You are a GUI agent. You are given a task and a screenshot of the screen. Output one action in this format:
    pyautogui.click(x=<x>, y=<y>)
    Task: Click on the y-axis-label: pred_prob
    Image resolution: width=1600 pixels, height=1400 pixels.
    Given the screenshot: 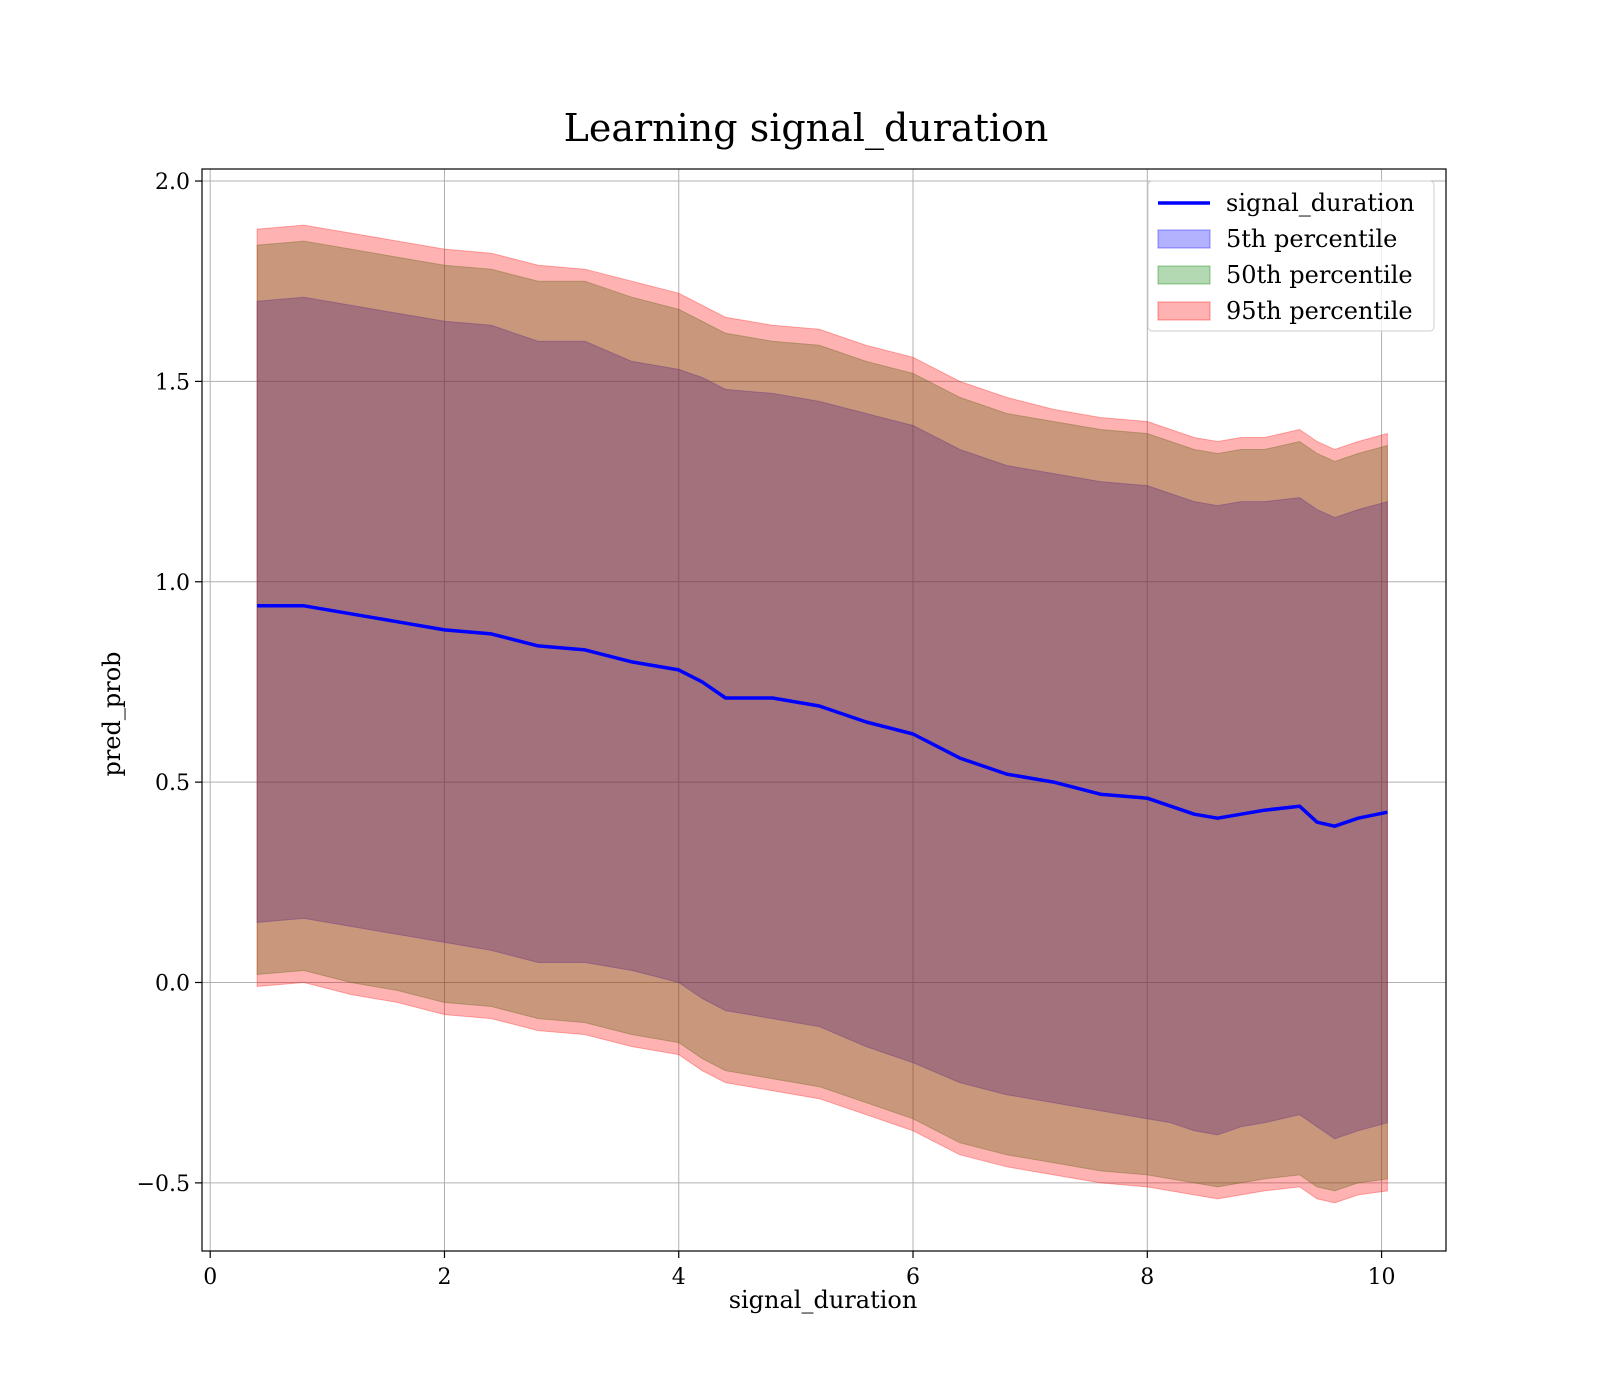 What is the action you would take?
    pyautogui.click(x=112, y=713)
    